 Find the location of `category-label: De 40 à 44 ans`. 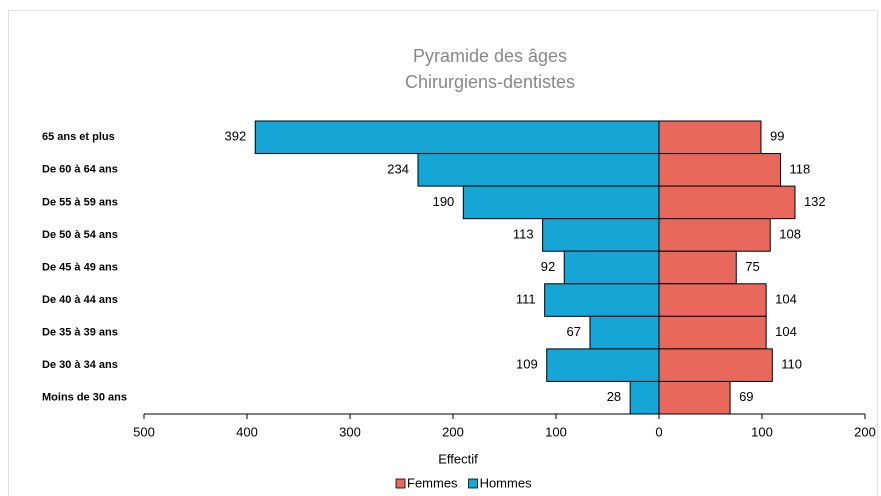

category-label: De 40 à 44 ans is located at coordinates (80, 300).